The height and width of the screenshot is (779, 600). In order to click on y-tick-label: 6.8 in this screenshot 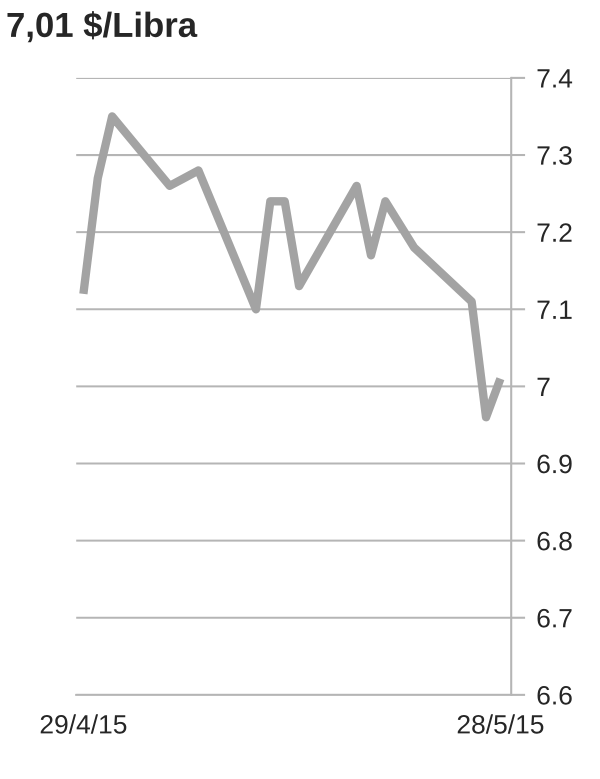, I will do `click(555, 541)`.